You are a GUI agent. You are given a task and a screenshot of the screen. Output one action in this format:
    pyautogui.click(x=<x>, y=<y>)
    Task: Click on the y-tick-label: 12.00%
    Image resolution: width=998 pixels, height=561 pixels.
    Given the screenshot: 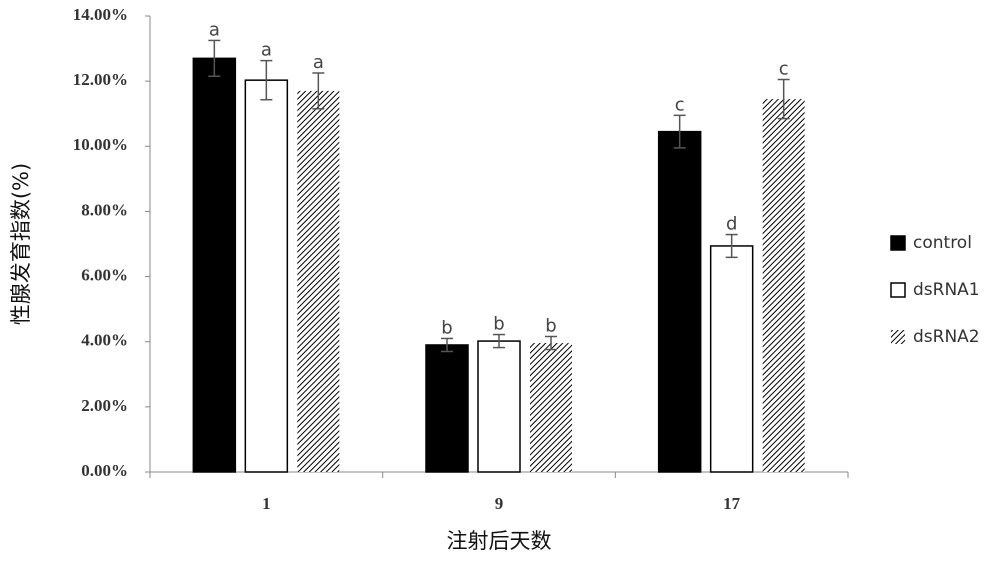 What is the action you would take?
    pyautogui.click(x=100, y=79)
    